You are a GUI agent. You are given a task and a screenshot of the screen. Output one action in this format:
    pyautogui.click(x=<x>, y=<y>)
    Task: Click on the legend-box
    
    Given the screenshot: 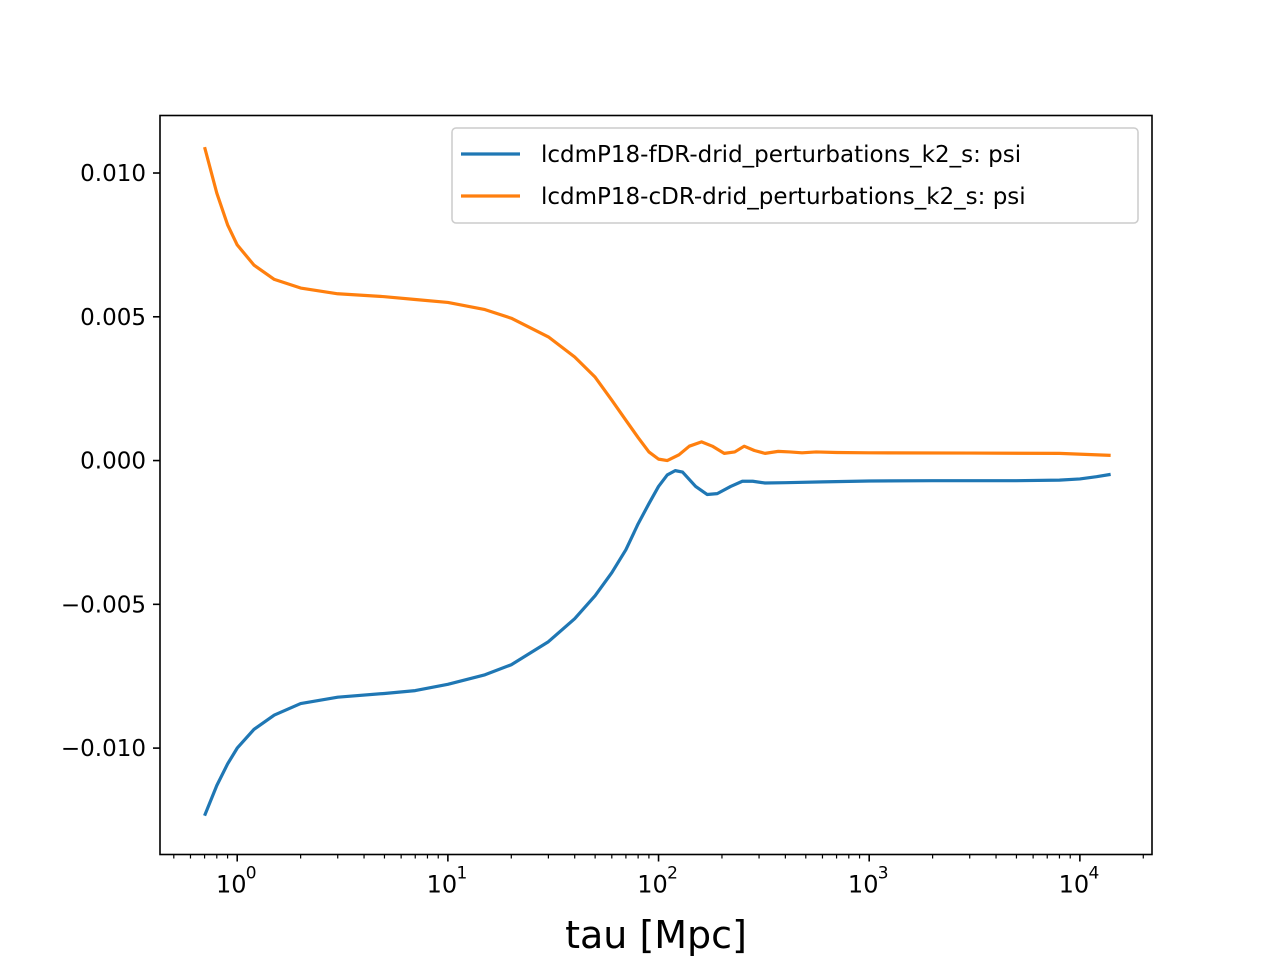 What is the action you would take?
    pyautogui.click(x=795, y=175)
    